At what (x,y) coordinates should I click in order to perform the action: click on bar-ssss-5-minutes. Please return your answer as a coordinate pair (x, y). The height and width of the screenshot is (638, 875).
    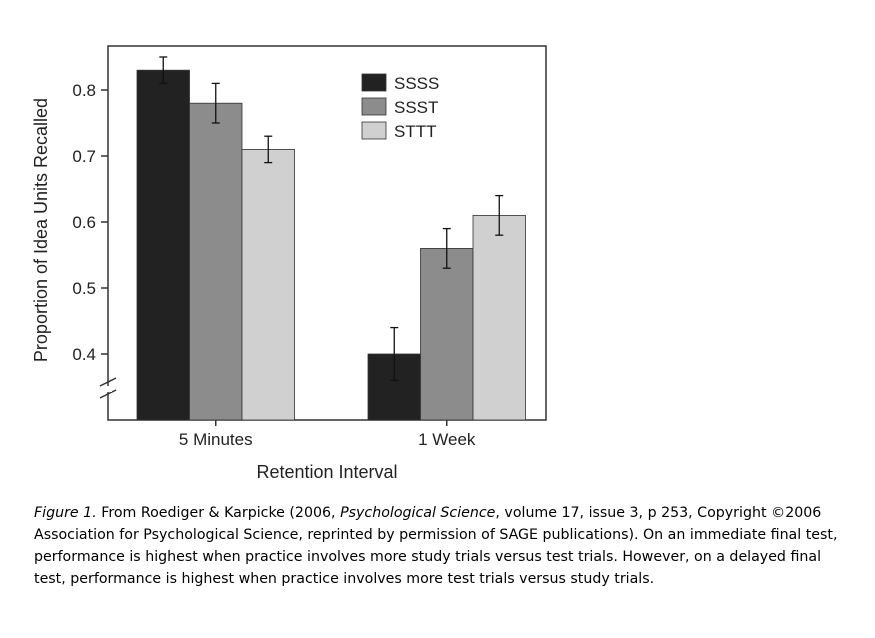
    Looking at the image, I should click on (163, 245).